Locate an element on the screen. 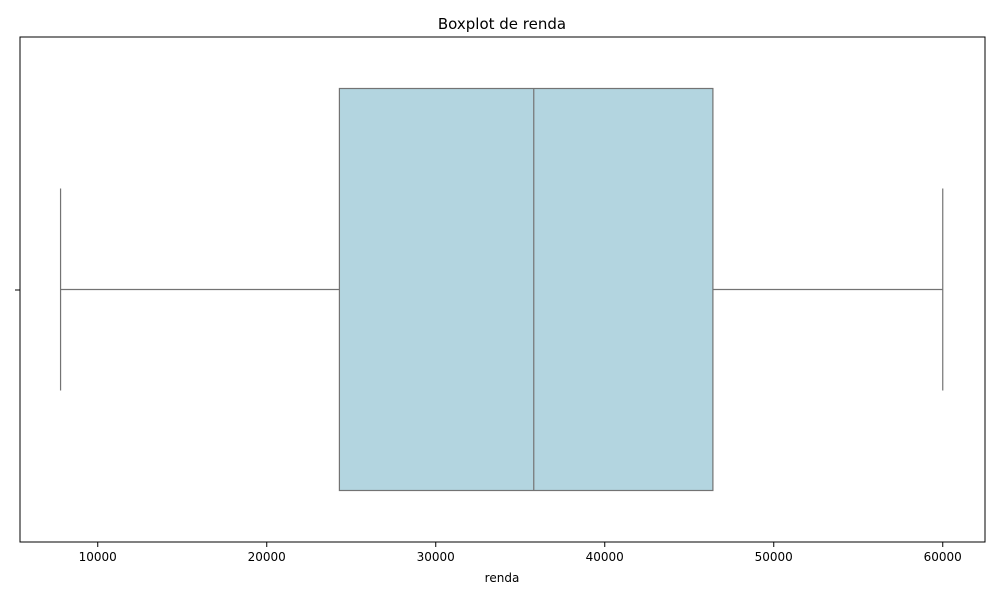  chart-title: Boxplot de renda is located at coordinates (502, 24).